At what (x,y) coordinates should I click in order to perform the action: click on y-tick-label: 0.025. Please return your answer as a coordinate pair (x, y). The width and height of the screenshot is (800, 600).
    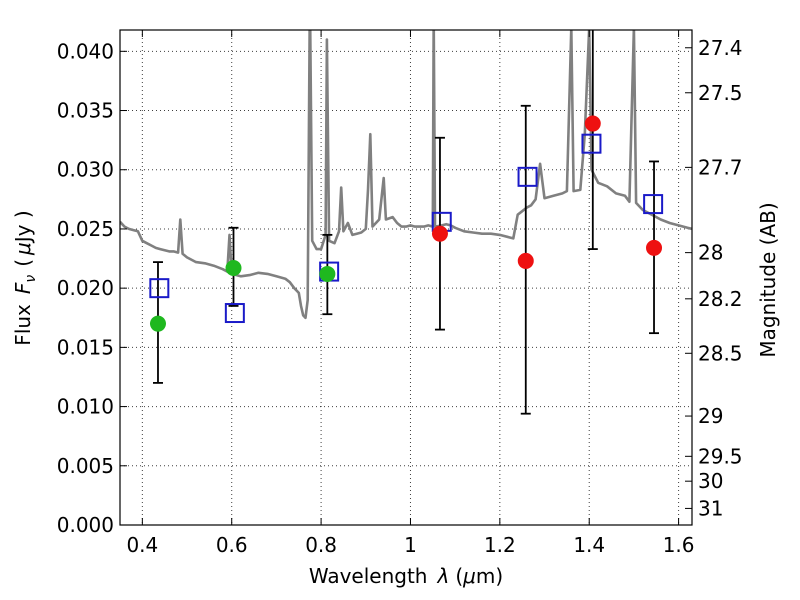
    Looking at the image, I should click on (85, 229).